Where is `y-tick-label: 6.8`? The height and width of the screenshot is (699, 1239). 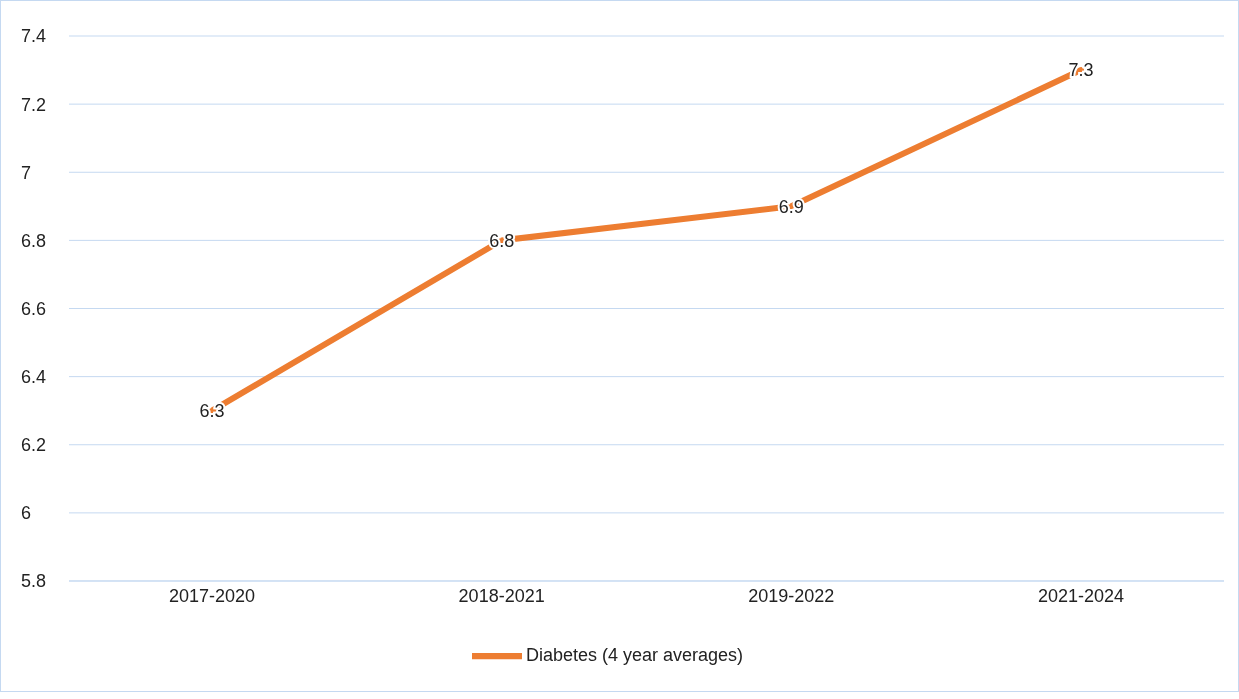
y-tick-label: 6.8 is located at coordinates (34, 240).